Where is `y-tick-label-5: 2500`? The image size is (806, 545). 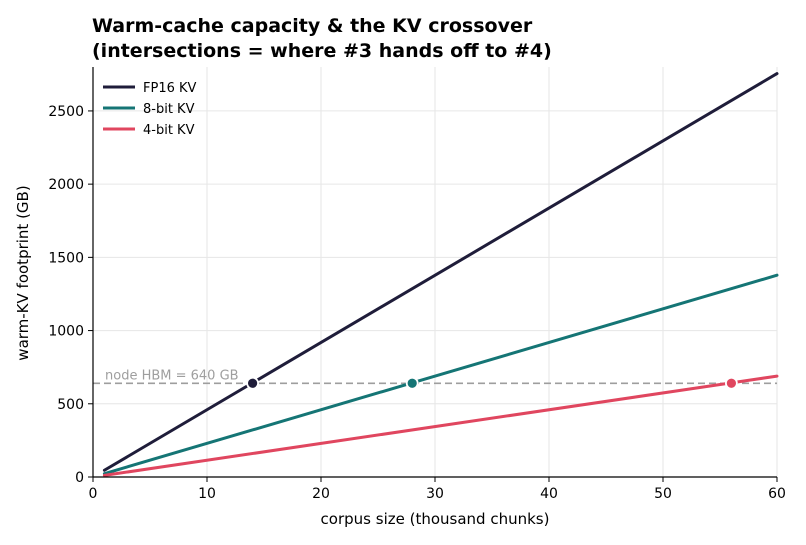
y-tick-label-5: 2500 is located at coordinates (66, 112).